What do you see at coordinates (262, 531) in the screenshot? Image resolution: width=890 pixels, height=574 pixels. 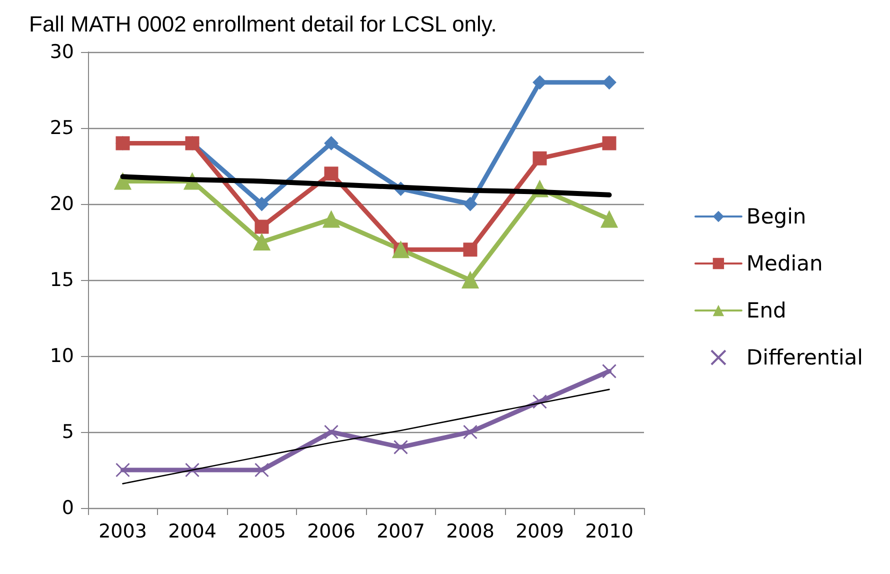 I see `x-tick-label: 2005` at bounding box center [262, 531].